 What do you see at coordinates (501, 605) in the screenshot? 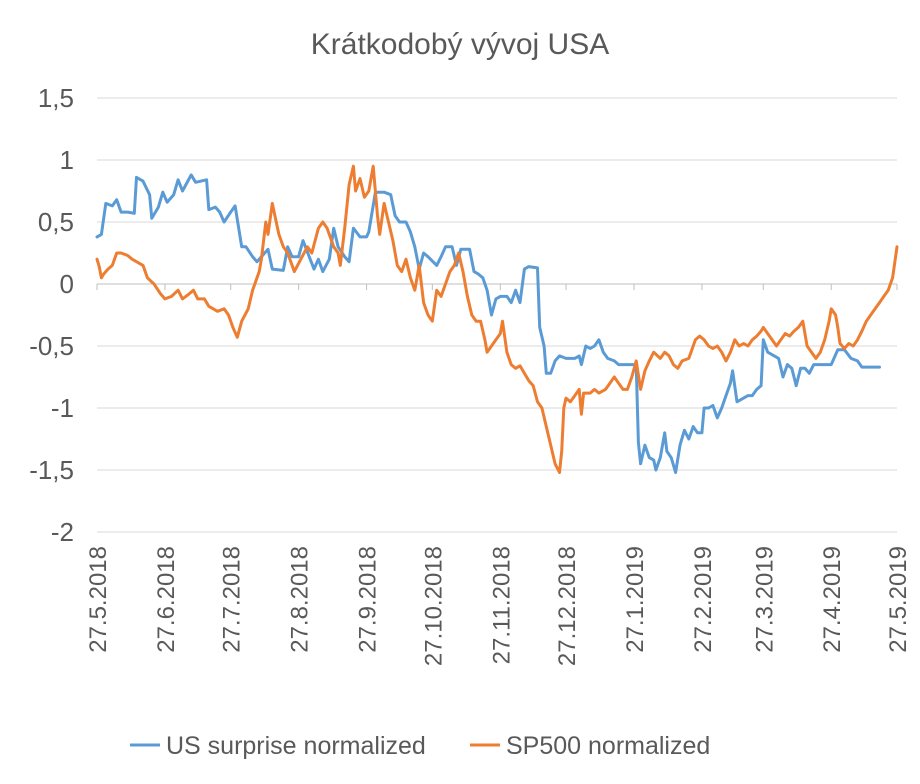
I see `x-tick-label: 27.11.2018` at bounding box center [501, 605].